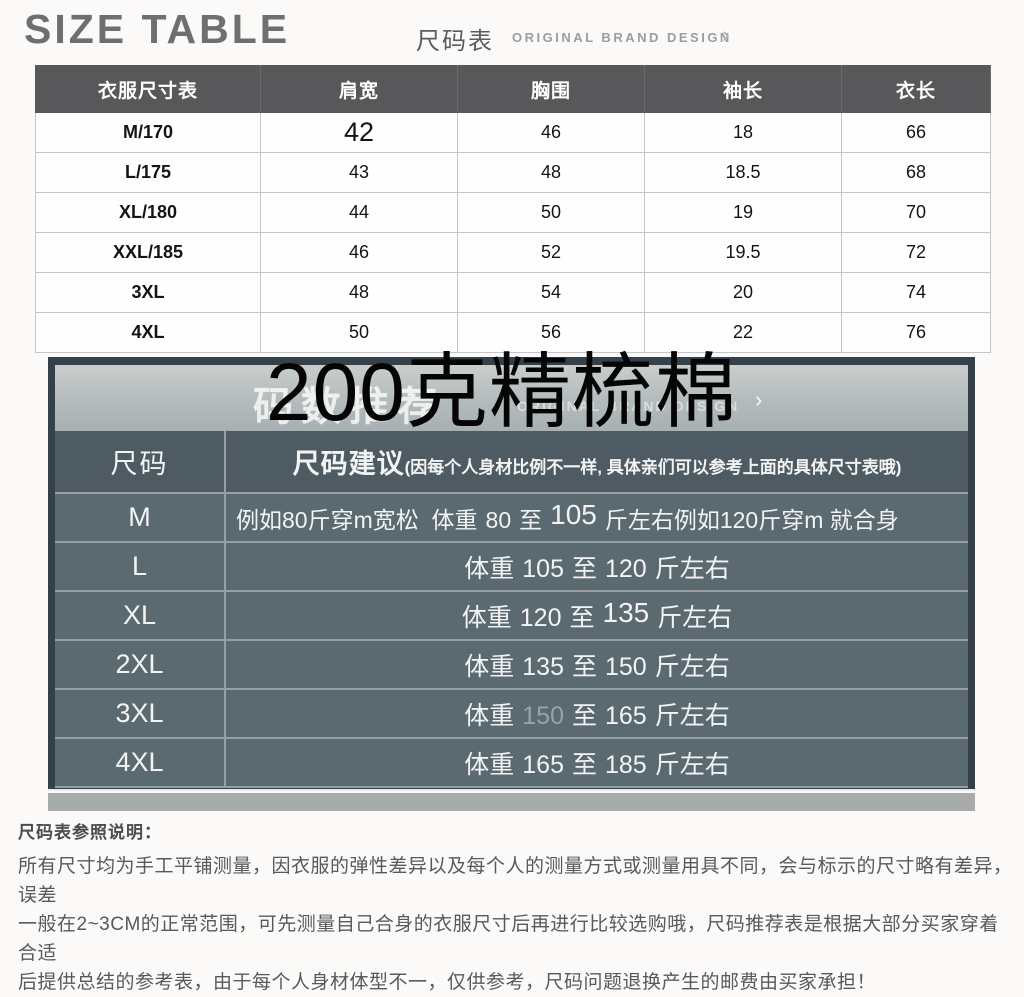 The image size is (1024, 997). What do you see at coordinates (140, 665) in the screenshot?
I see `size-label: 2XL` at bounding box center [140, 665].